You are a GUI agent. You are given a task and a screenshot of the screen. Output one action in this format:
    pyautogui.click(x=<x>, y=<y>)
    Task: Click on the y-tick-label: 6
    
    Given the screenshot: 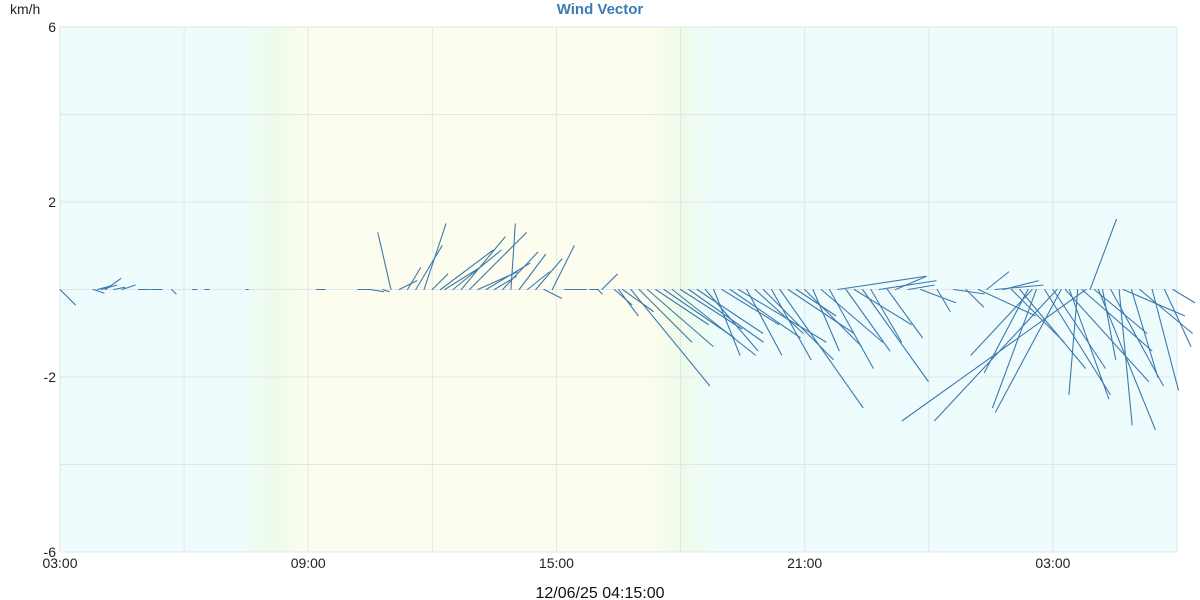 What is the action you would take?
    pyautogui.click(x=52, y=27)
    